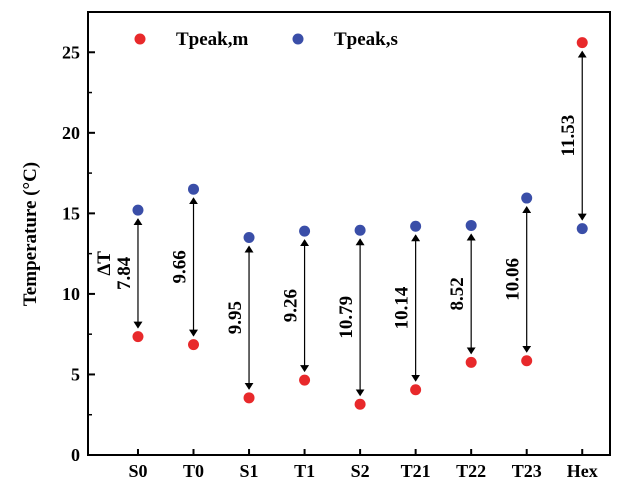 The width and height of the screenshot is (625, 482). Describe the element at coordinates (71, 213) in the screenshot. I see `y-tick-label: 15` at that location.